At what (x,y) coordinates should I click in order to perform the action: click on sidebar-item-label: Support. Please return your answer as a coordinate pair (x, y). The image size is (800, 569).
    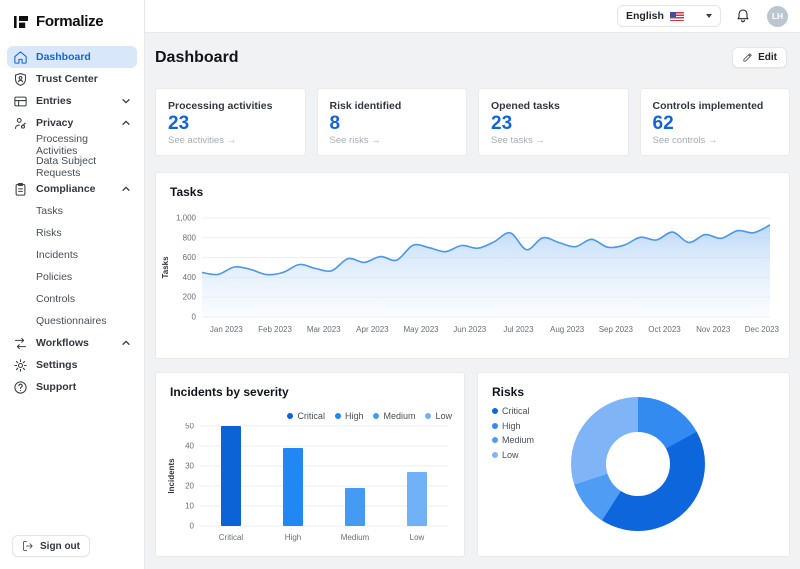
    Looking at the image, I should click on (56, 387).